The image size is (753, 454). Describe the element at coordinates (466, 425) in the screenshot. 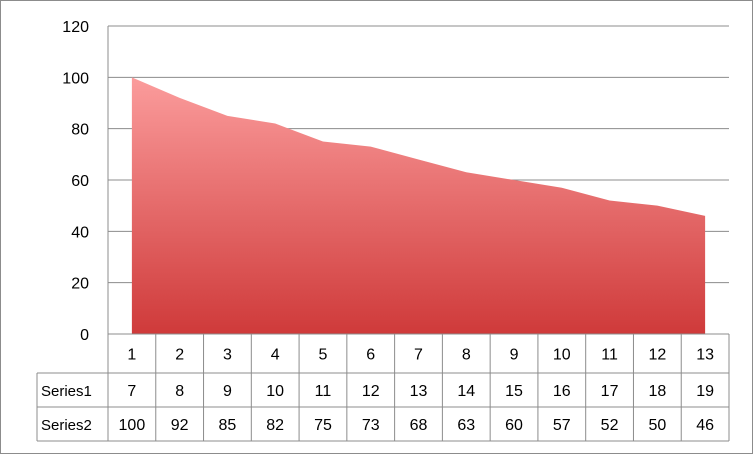

I see `table-cell-value: 63` at that location.